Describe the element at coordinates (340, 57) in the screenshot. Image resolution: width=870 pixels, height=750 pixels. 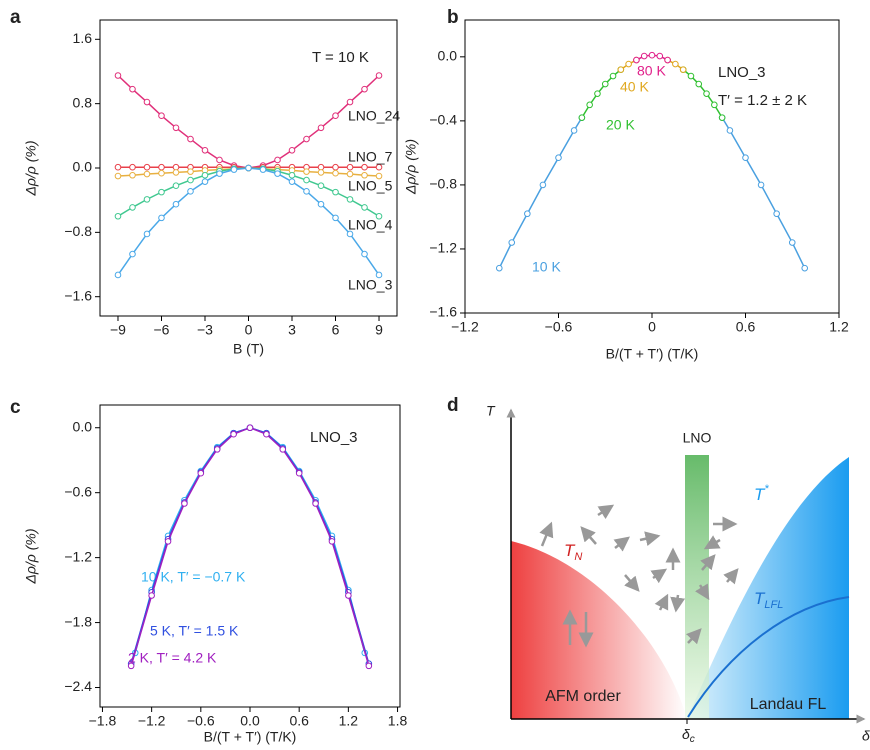
I see `annotation: T = 10 K` at that location.